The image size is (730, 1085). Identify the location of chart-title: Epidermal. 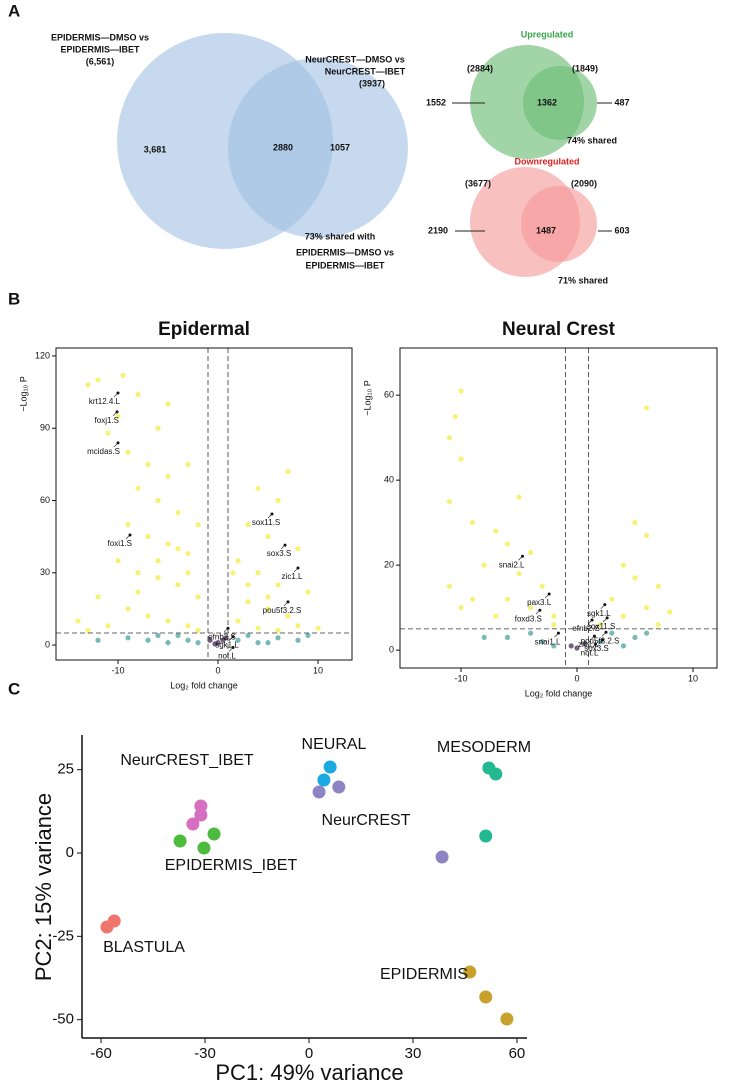
(204, 329).